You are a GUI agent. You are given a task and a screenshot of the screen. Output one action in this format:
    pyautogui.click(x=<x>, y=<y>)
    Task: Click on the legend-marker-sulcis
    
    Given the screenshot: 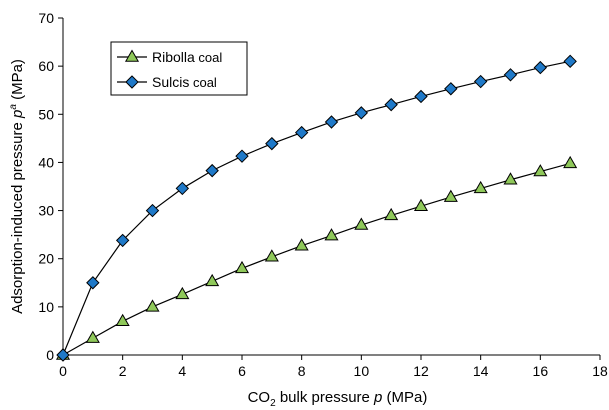 What is the action you would take?
    pyautogui.click(x=132, y=82)
    